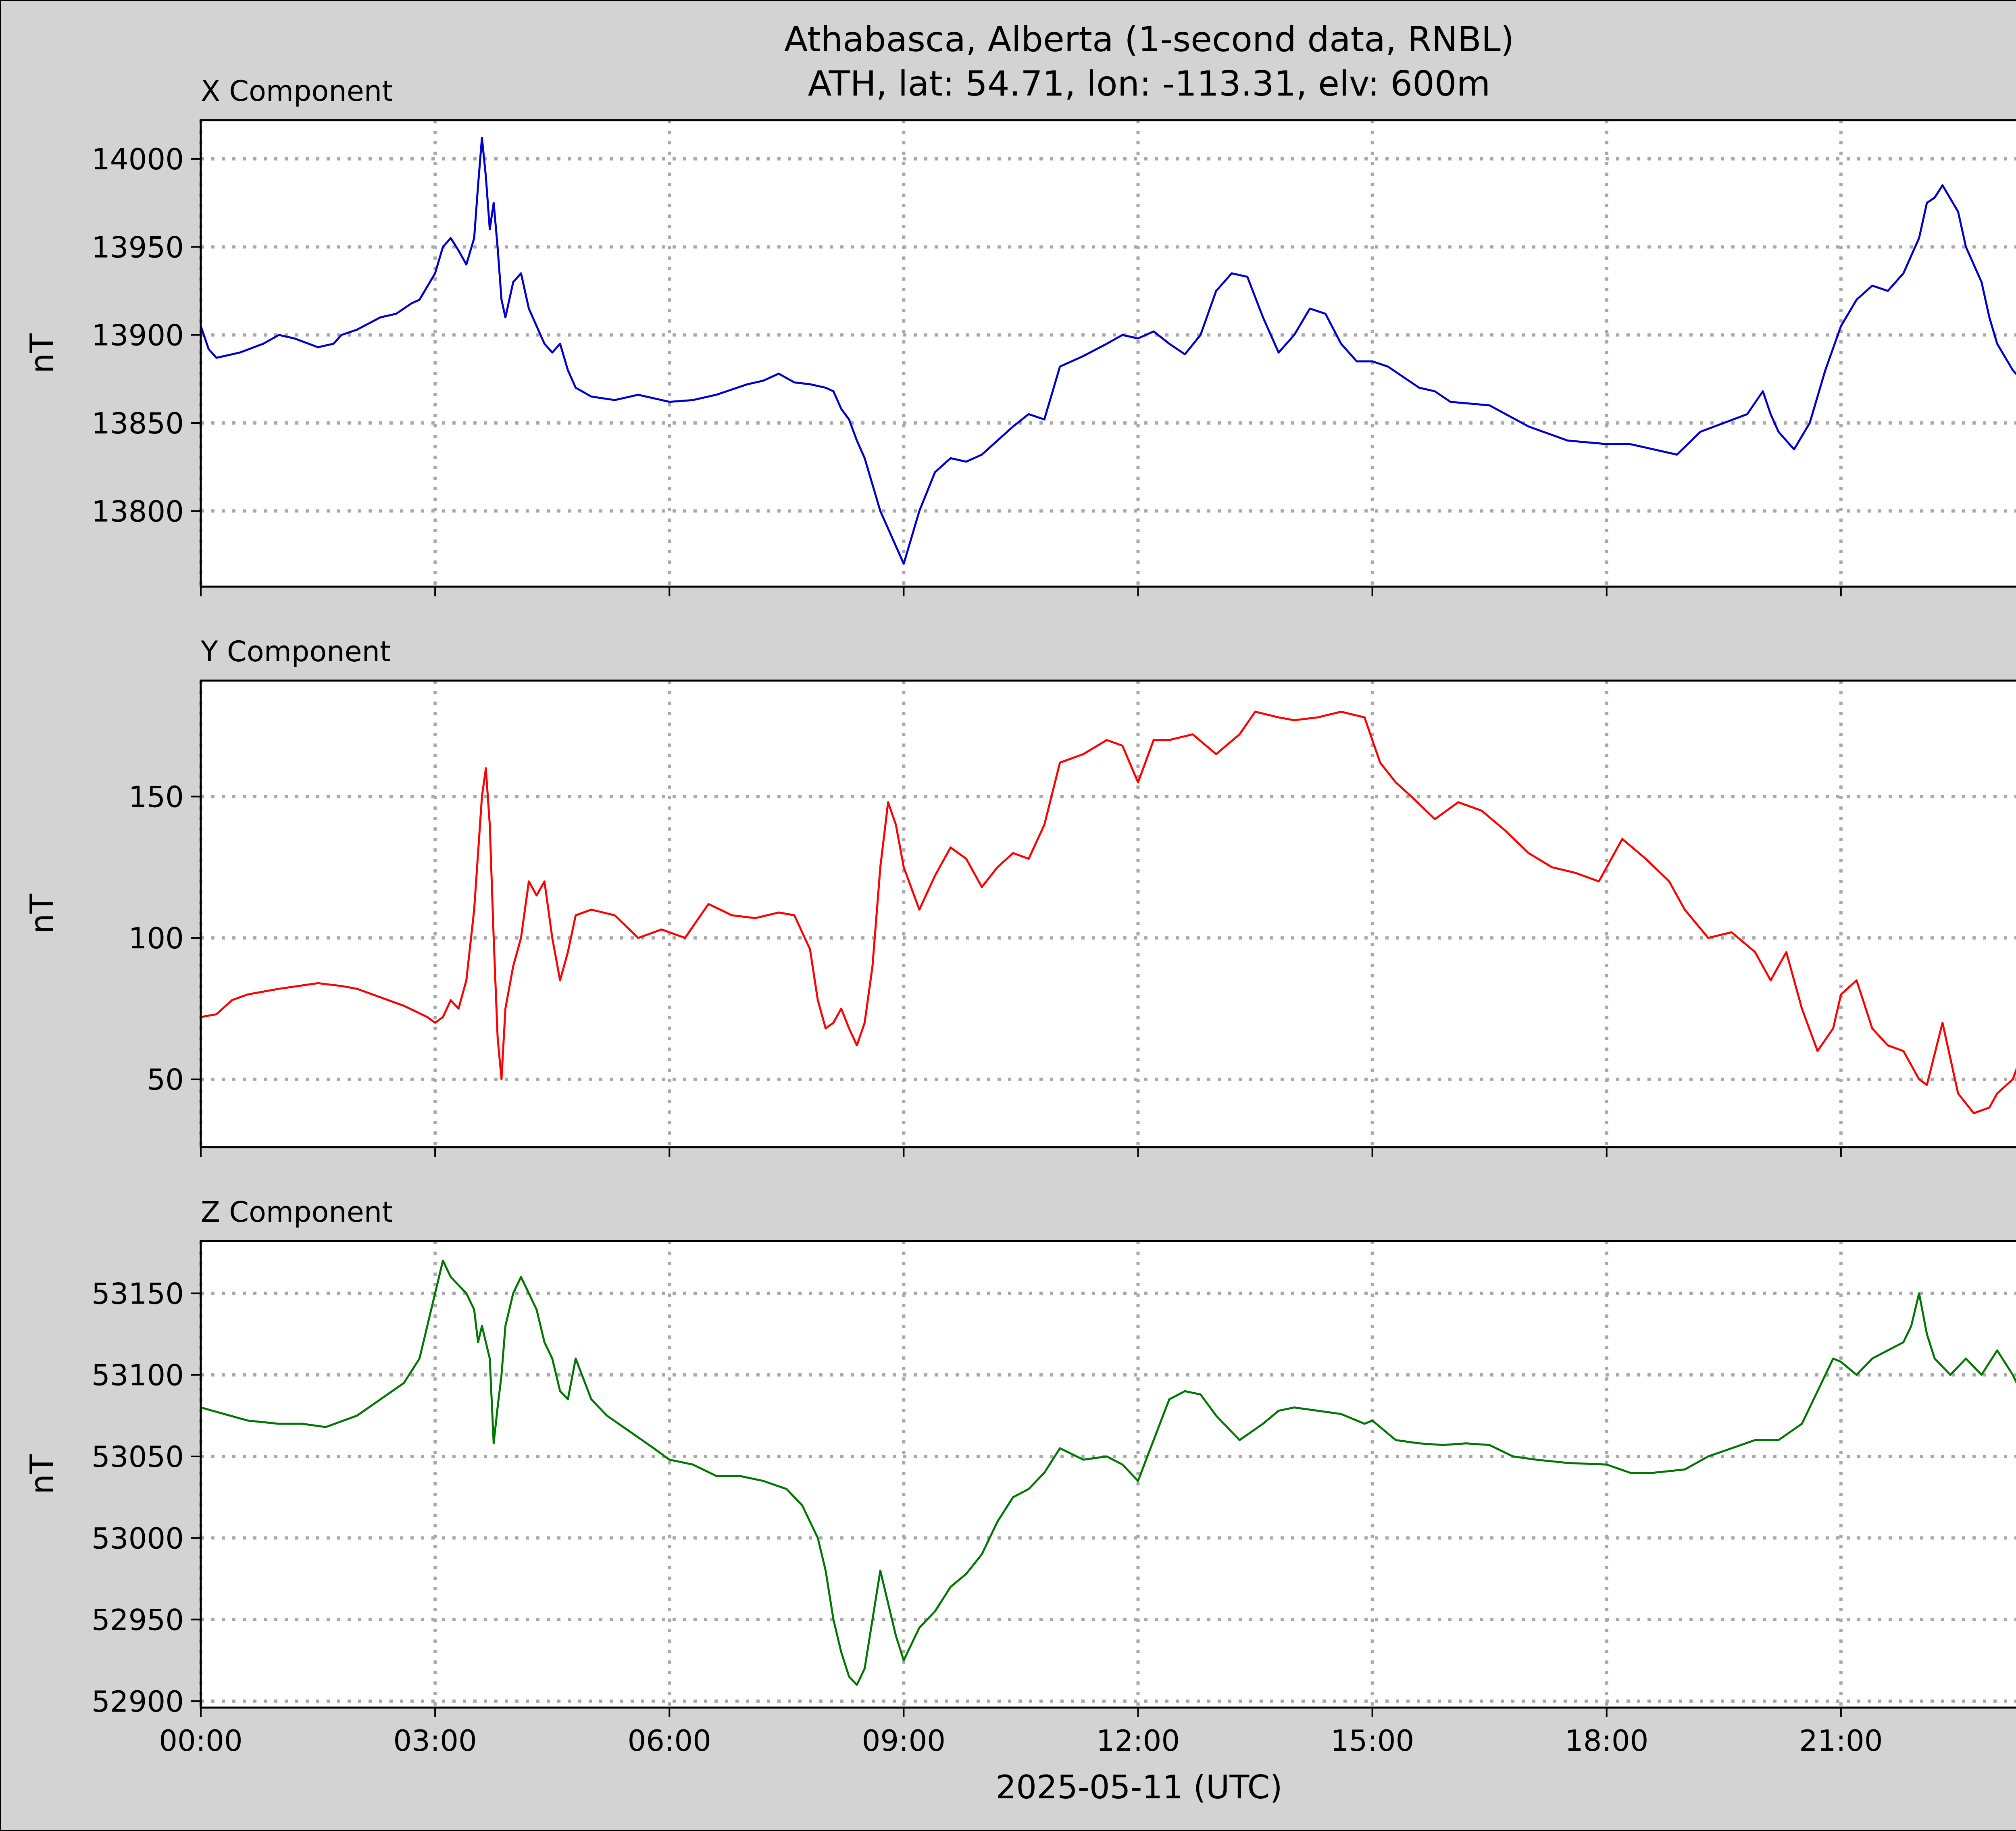  I want to click on y-tick-label: 53150, so click(138, 1293).